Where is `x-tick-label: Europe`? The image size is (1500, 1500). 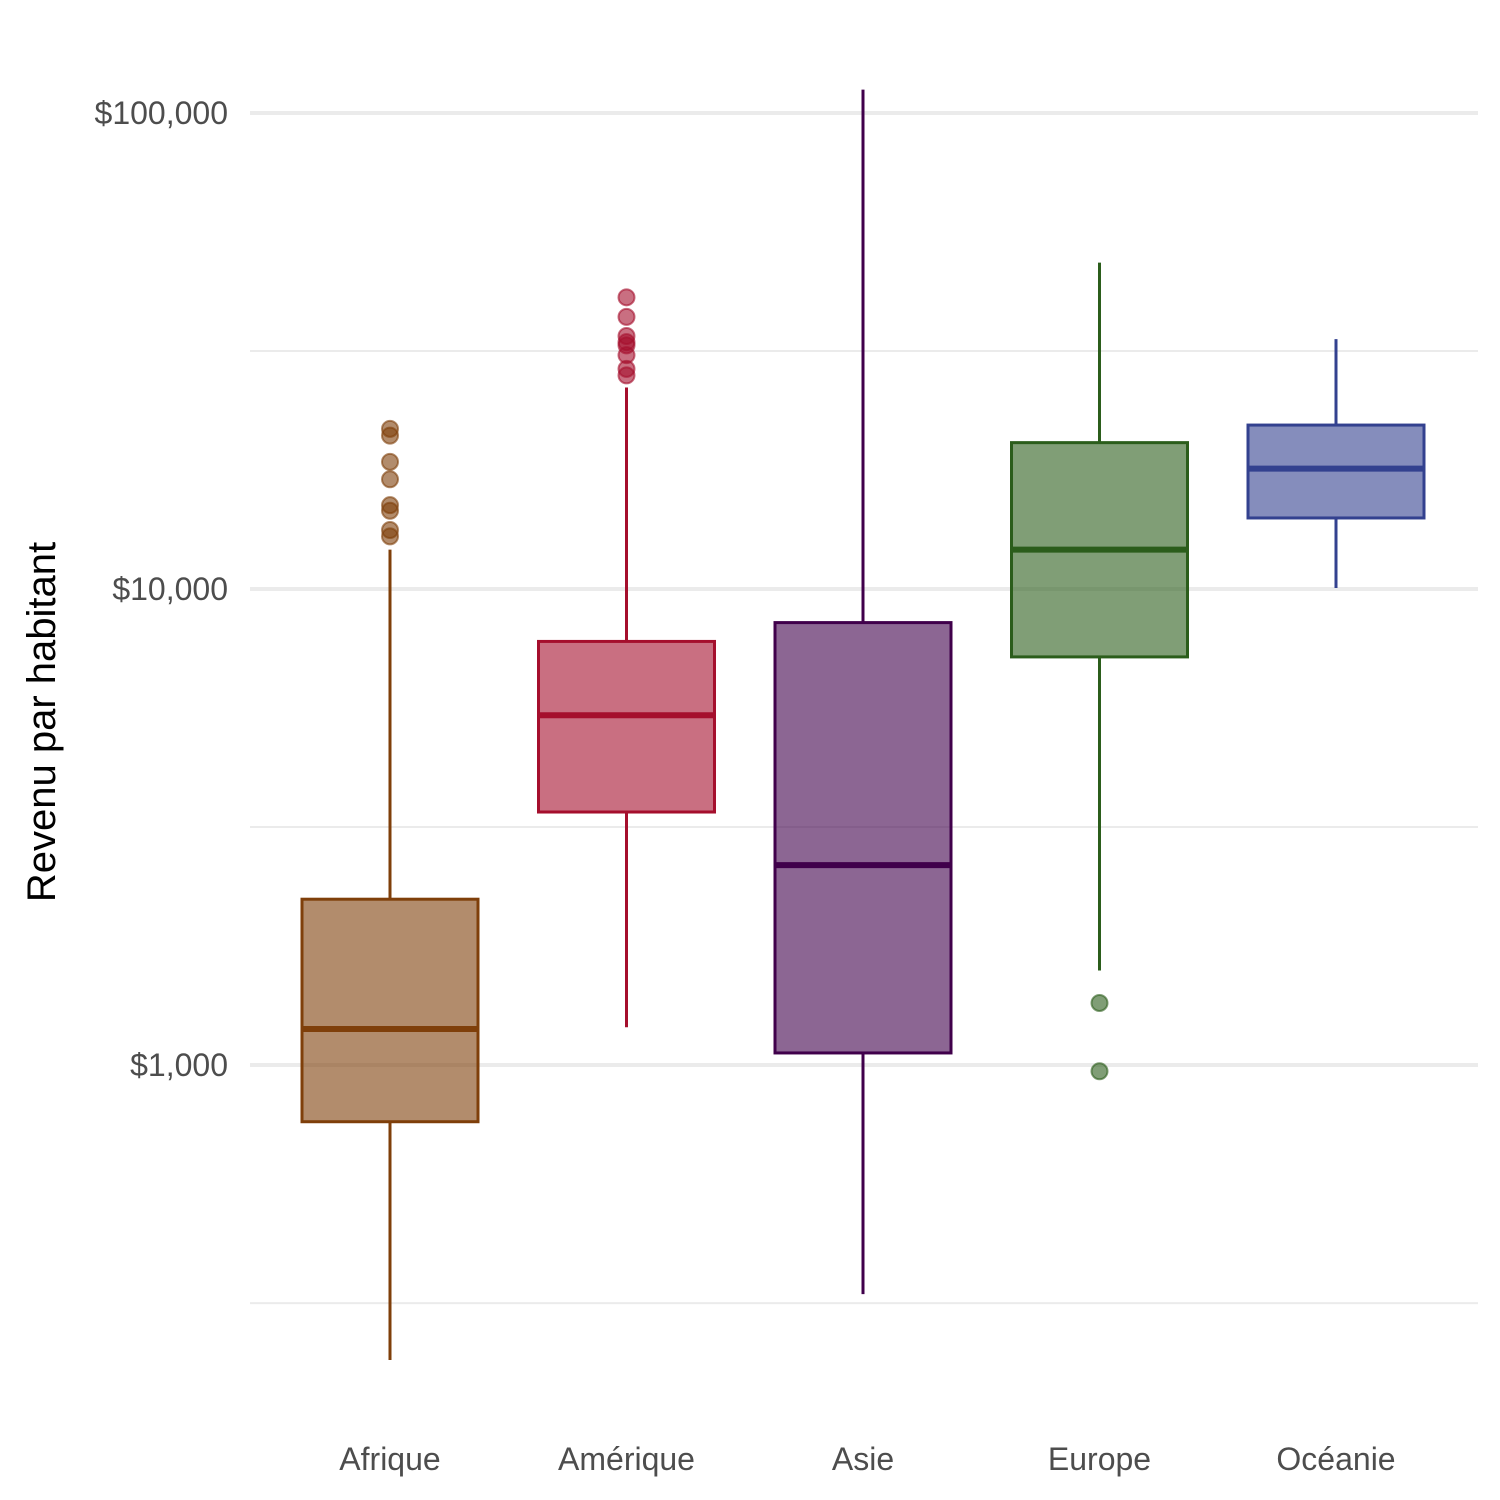 x-tick-label: Europe is located at coordinates (1099, 1459).